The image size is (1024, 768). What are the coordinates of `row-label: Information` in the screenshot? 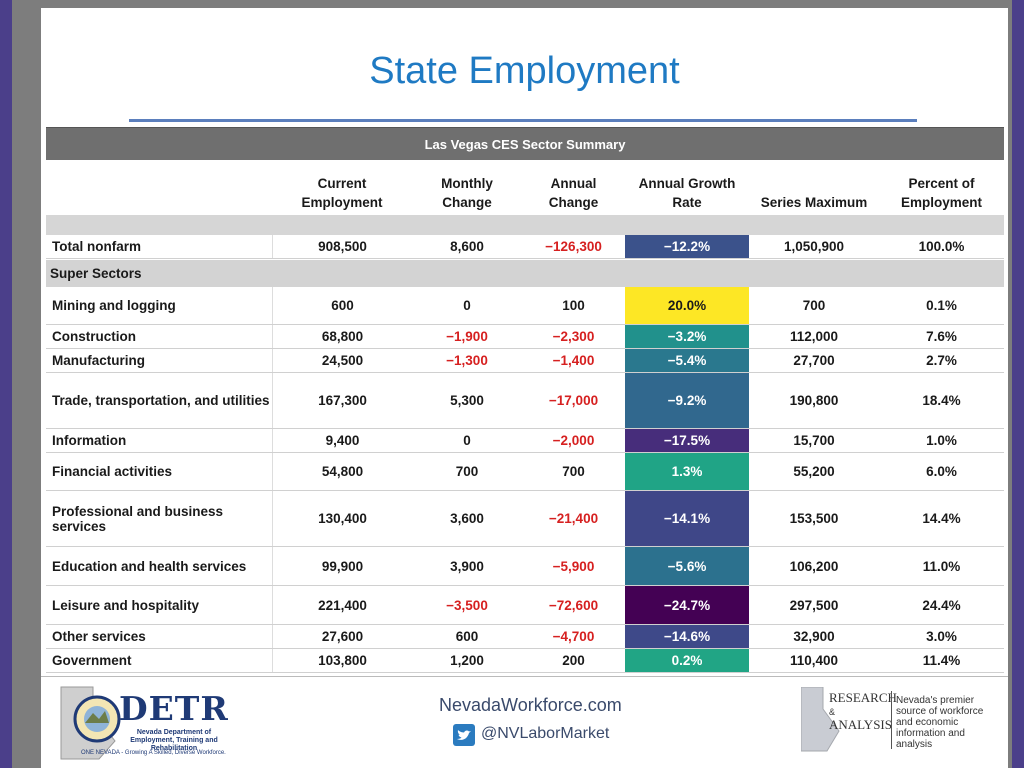 It's located at (89, 440).